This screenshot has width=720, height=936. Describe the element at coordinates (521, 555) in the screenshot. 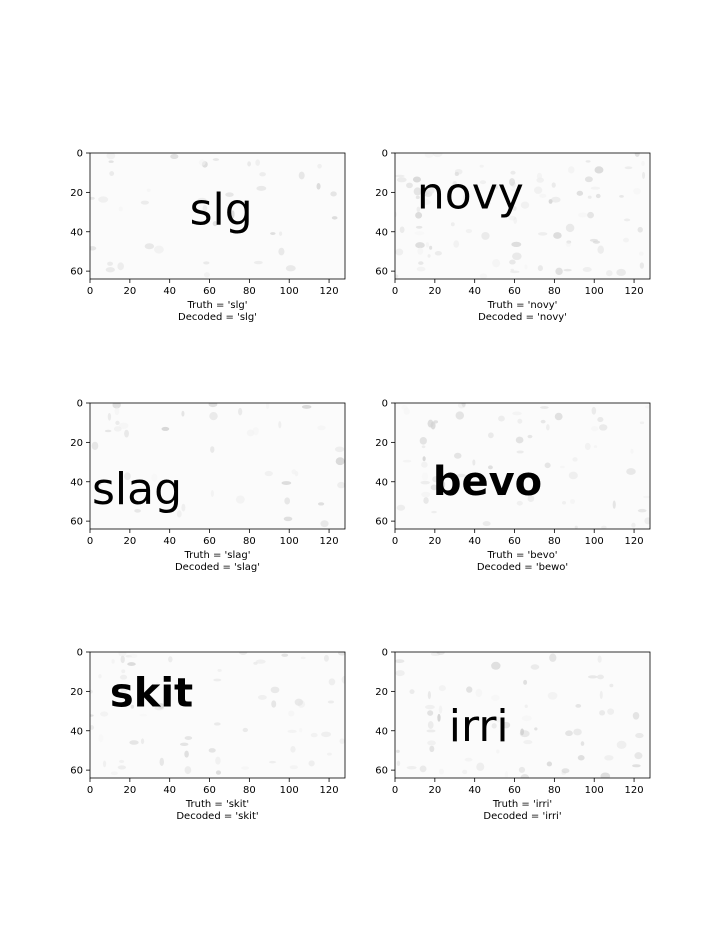

I see `caption-truth: Truth = 'bevo'` at that location.